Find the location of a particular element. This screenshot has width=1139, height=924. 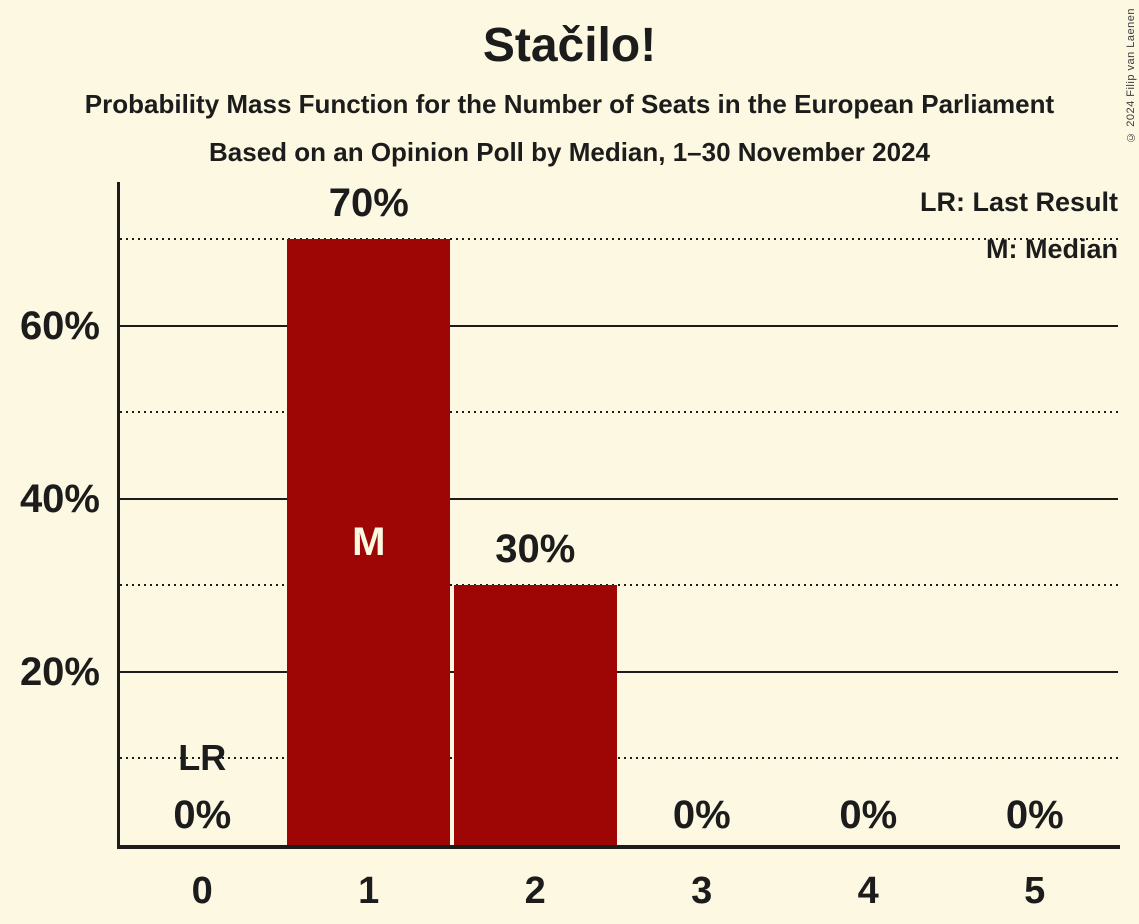

legend-median: M: Median is located at coordinates (1052, 249).